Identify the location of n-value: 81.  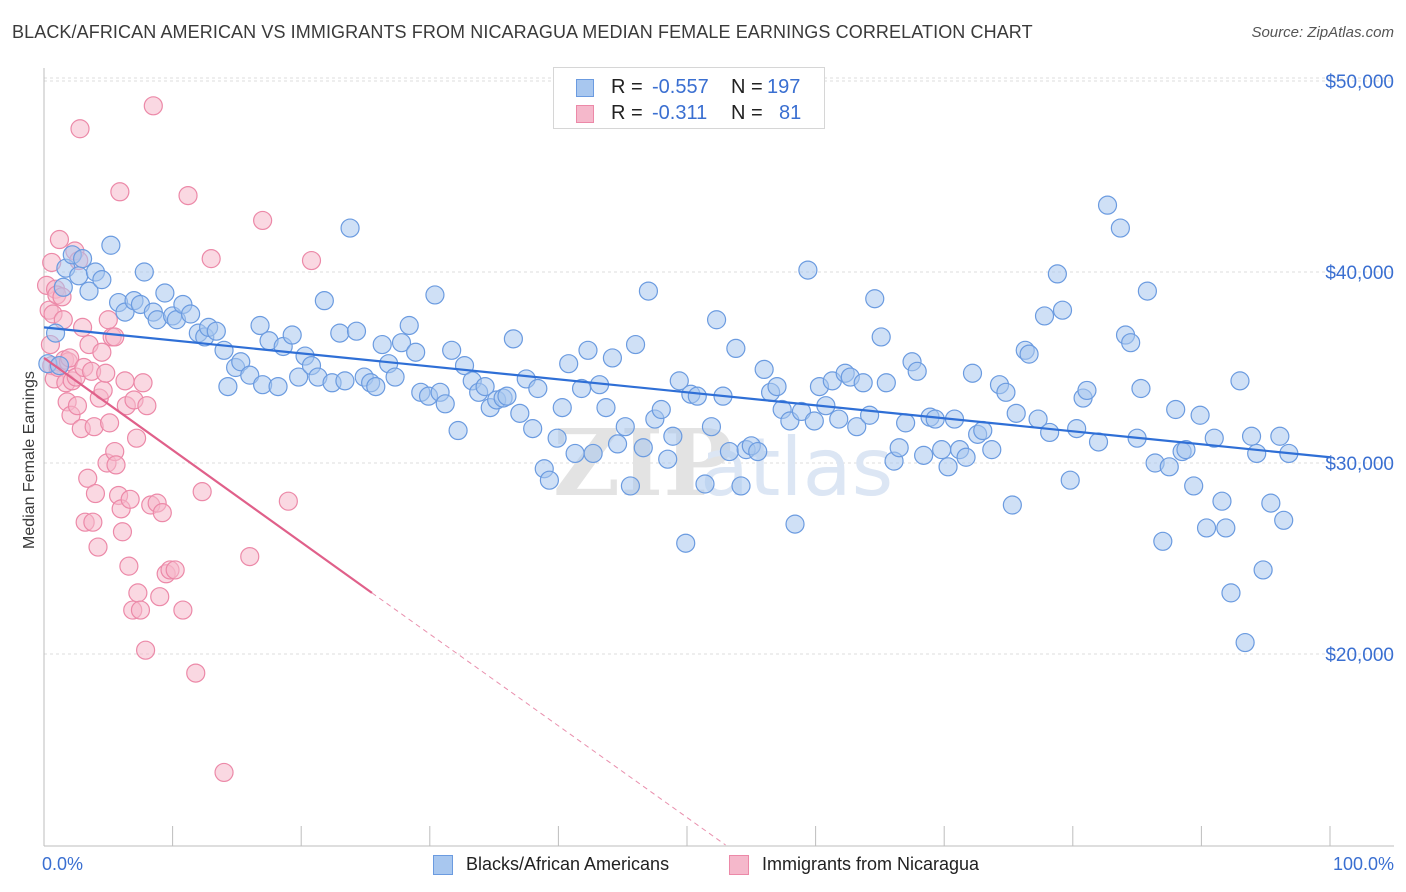
(790, 113).